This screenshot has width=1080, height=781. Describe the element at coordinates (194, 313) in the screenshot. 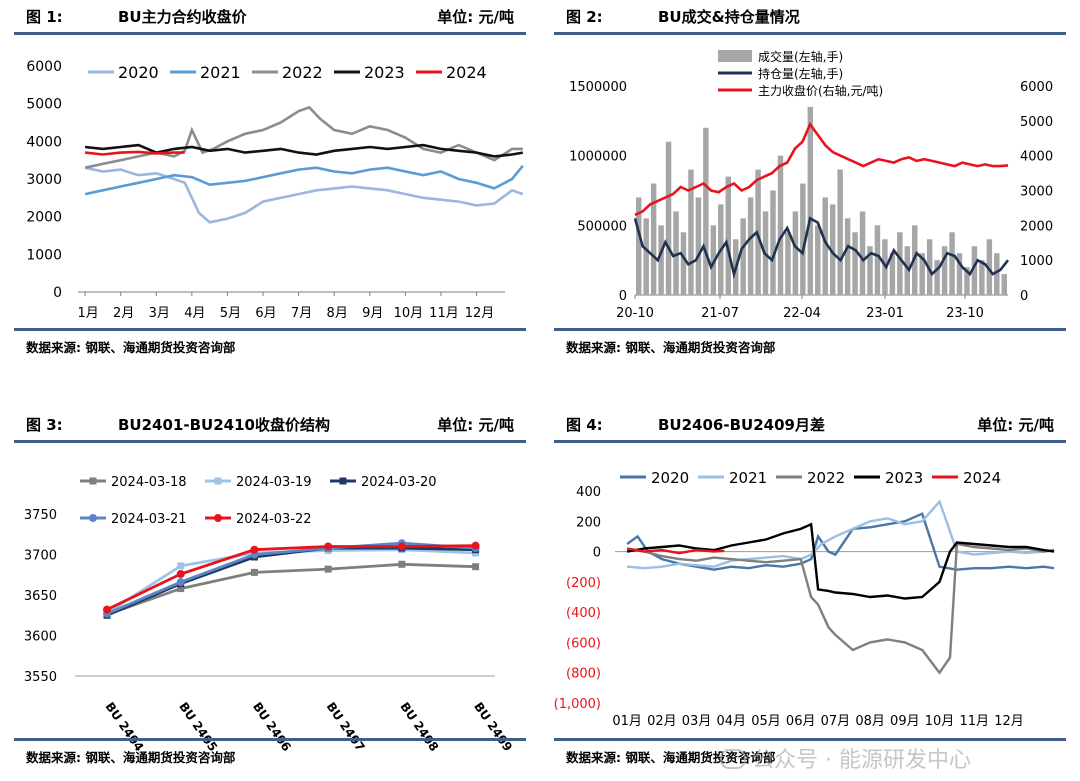

I see `x-tick-label: 4月` at that location.